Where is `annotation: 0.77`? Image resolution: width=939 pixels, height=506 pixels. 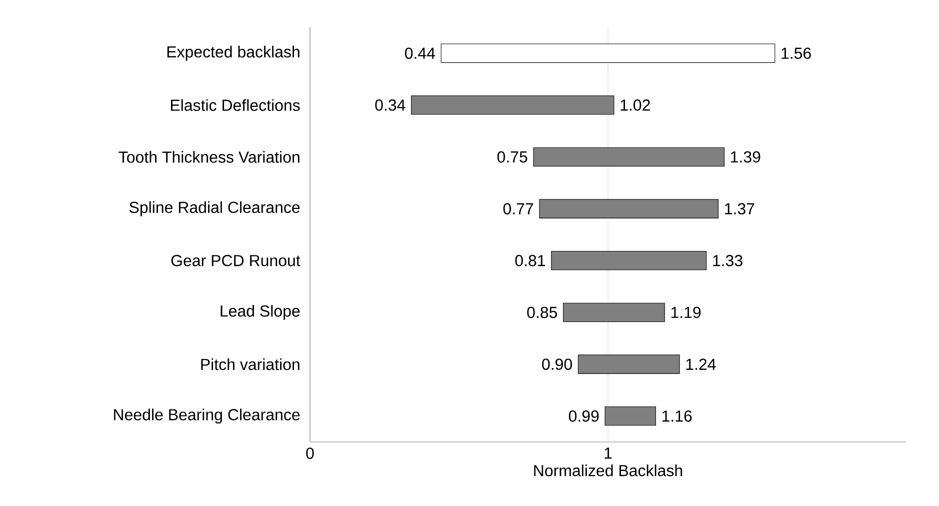
annotation: 0.77 is located at coordinates (518, 208).